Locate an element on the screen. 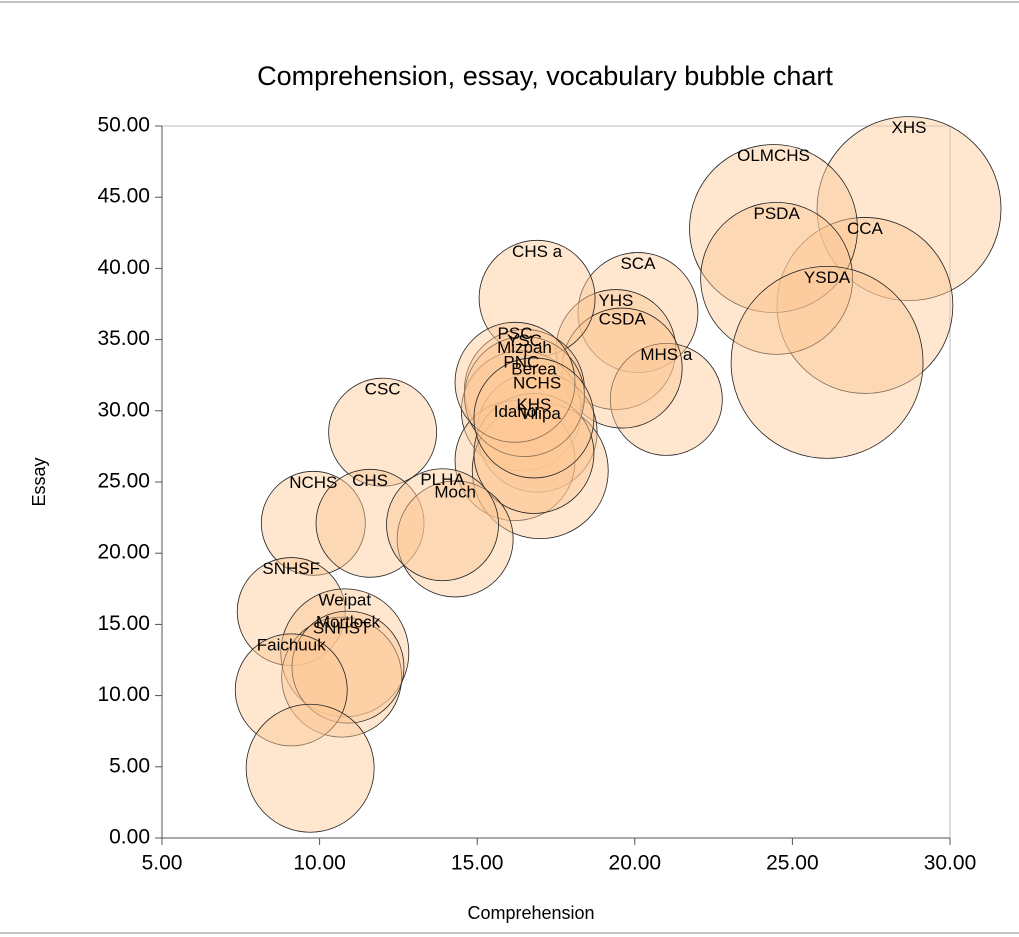 The height and width of the screenshot is (937, 1019). bubble-label: SNHSF is located at coordinates (291, 568).